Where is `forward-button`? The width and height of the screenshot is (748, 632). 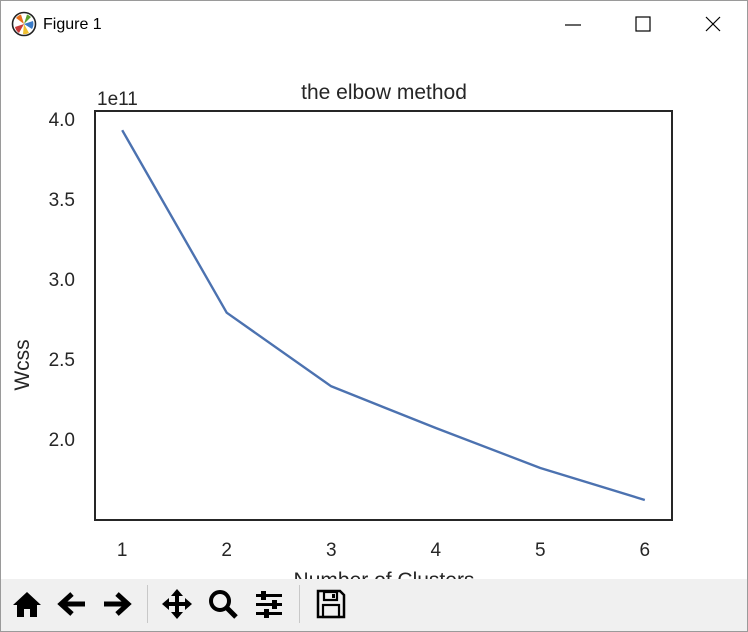
forward-button is located at coordinates (117, 604).